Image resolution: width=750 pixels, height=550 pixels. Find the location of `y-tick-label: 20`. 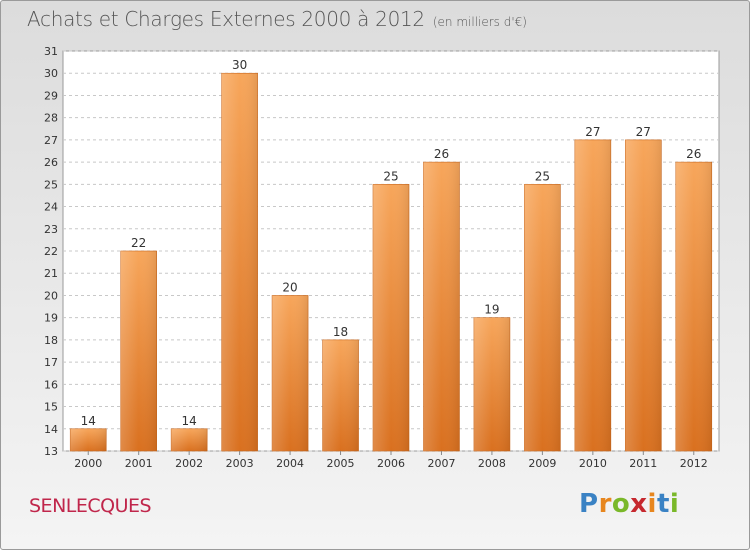

y-tick-label: 20 is located at coordinates (51, 295).